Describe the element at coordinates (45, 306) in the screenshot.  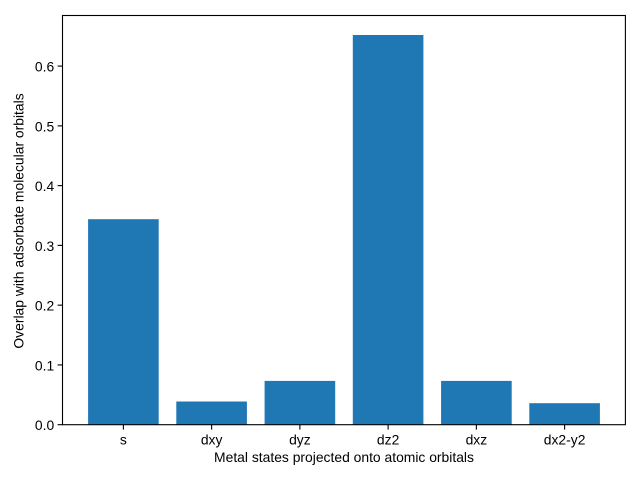
I see `svg-text: 0.2` at that location.